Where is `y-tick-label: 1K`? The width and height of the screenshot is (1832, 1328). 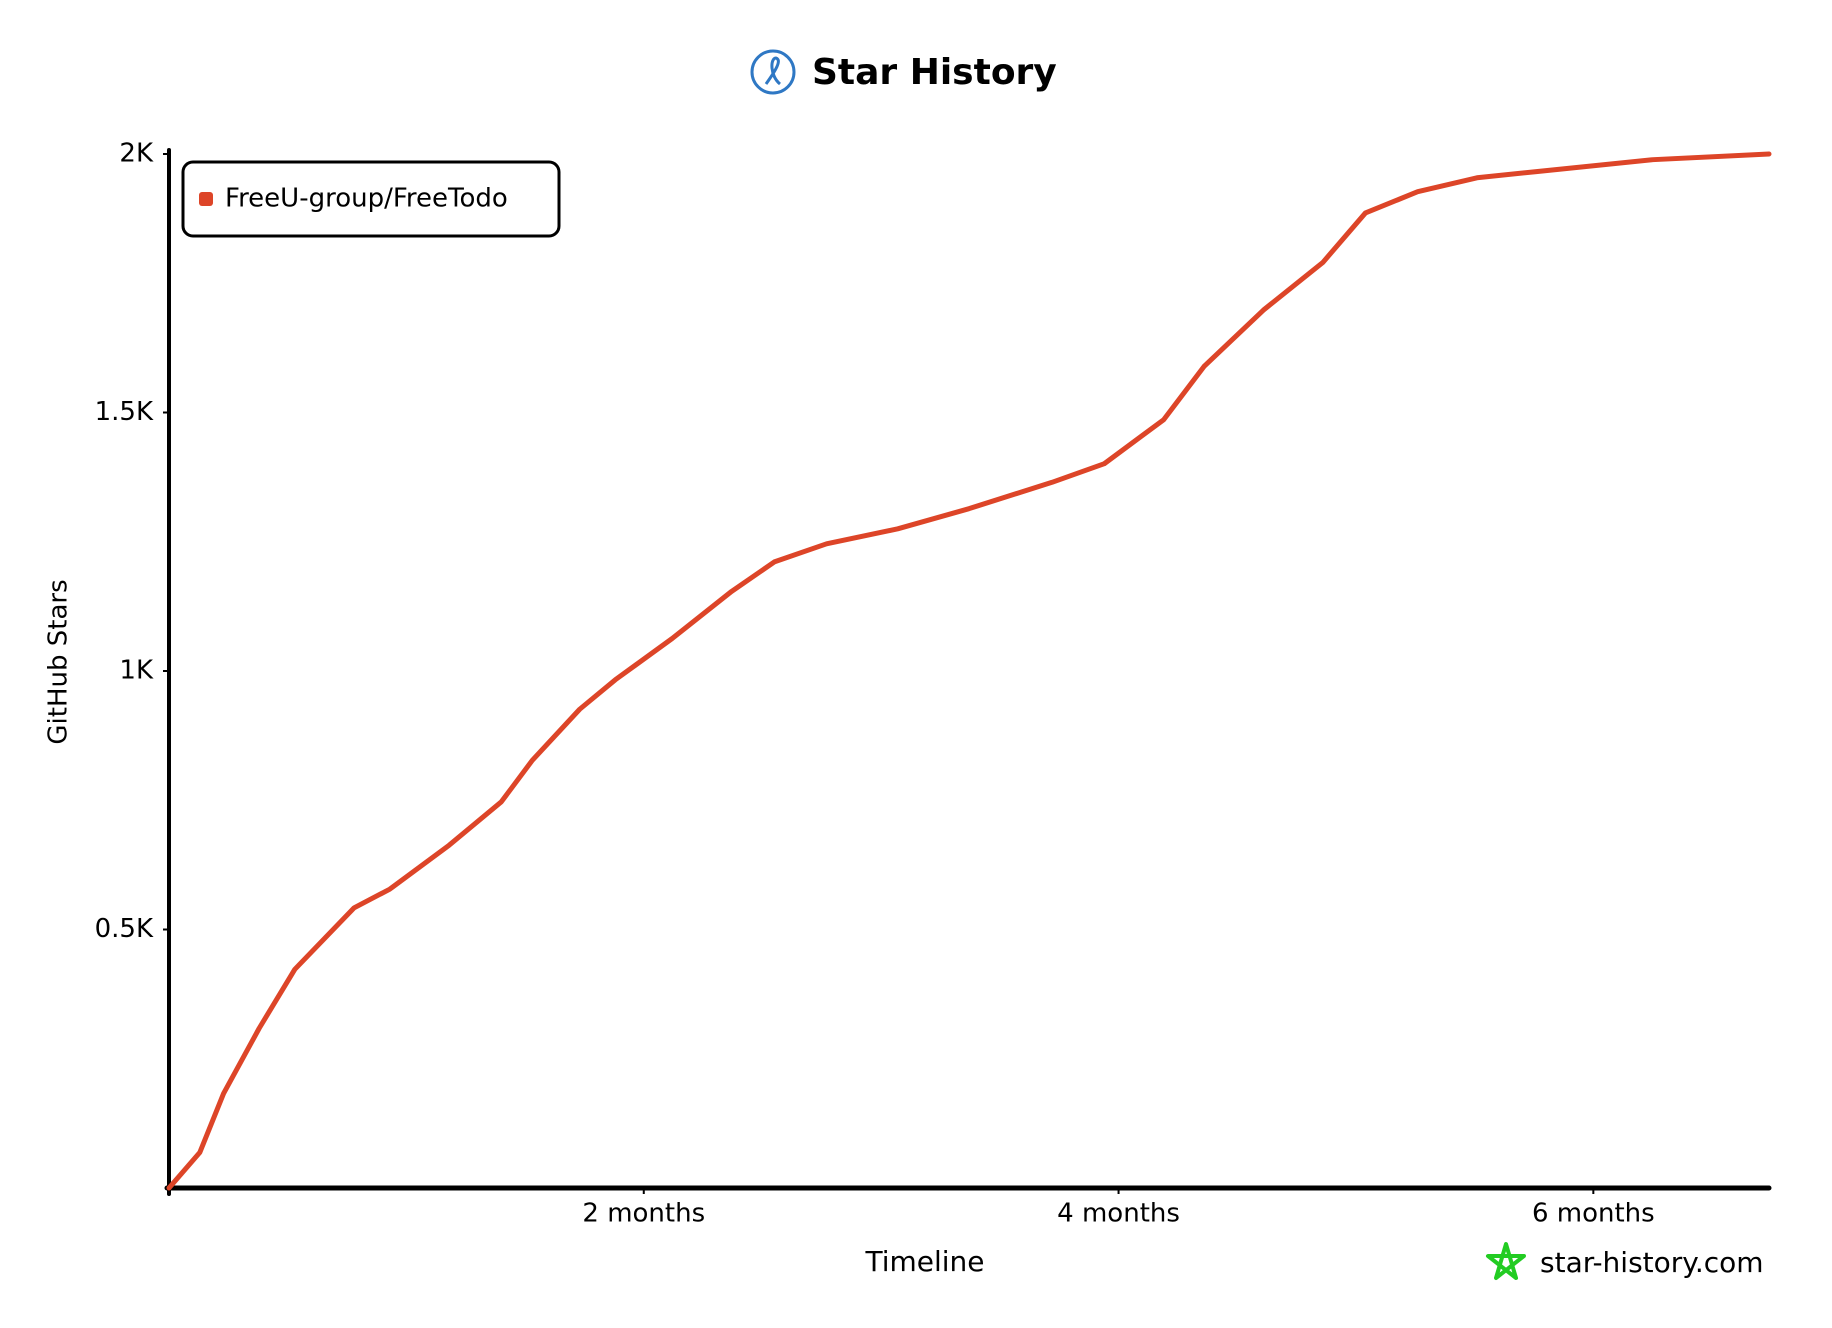 y-tick-label: 1K is located at coordinates (136, 671).